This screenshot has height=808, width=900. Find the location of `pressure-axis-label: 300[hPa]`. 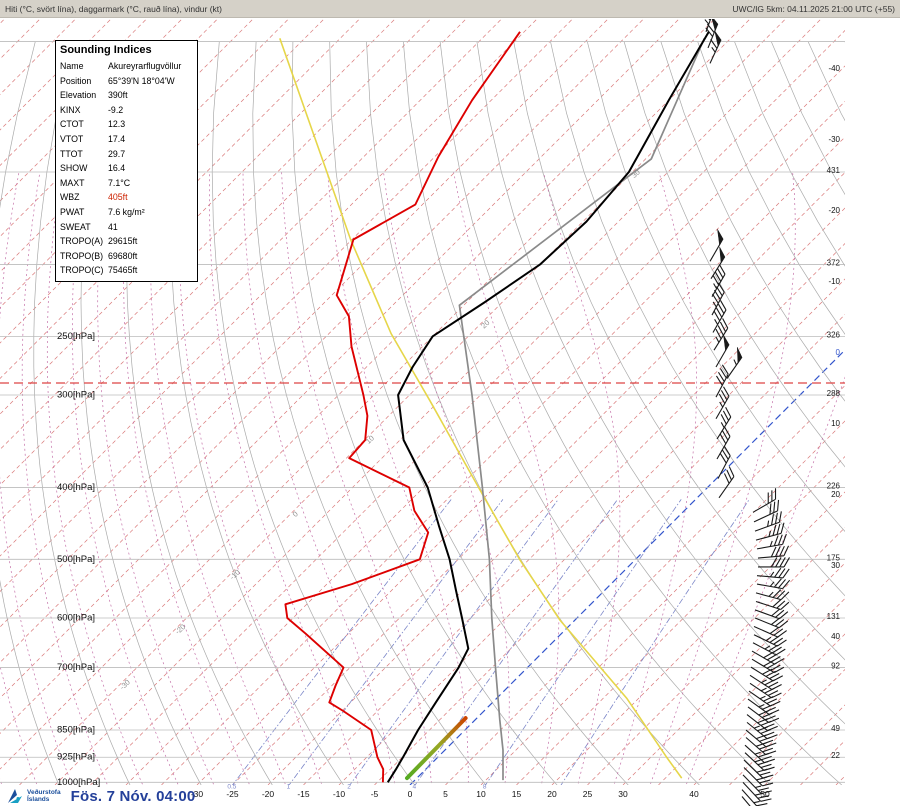

pressure-axis-label: 300[hPa] is located at coordinates (76, 395).